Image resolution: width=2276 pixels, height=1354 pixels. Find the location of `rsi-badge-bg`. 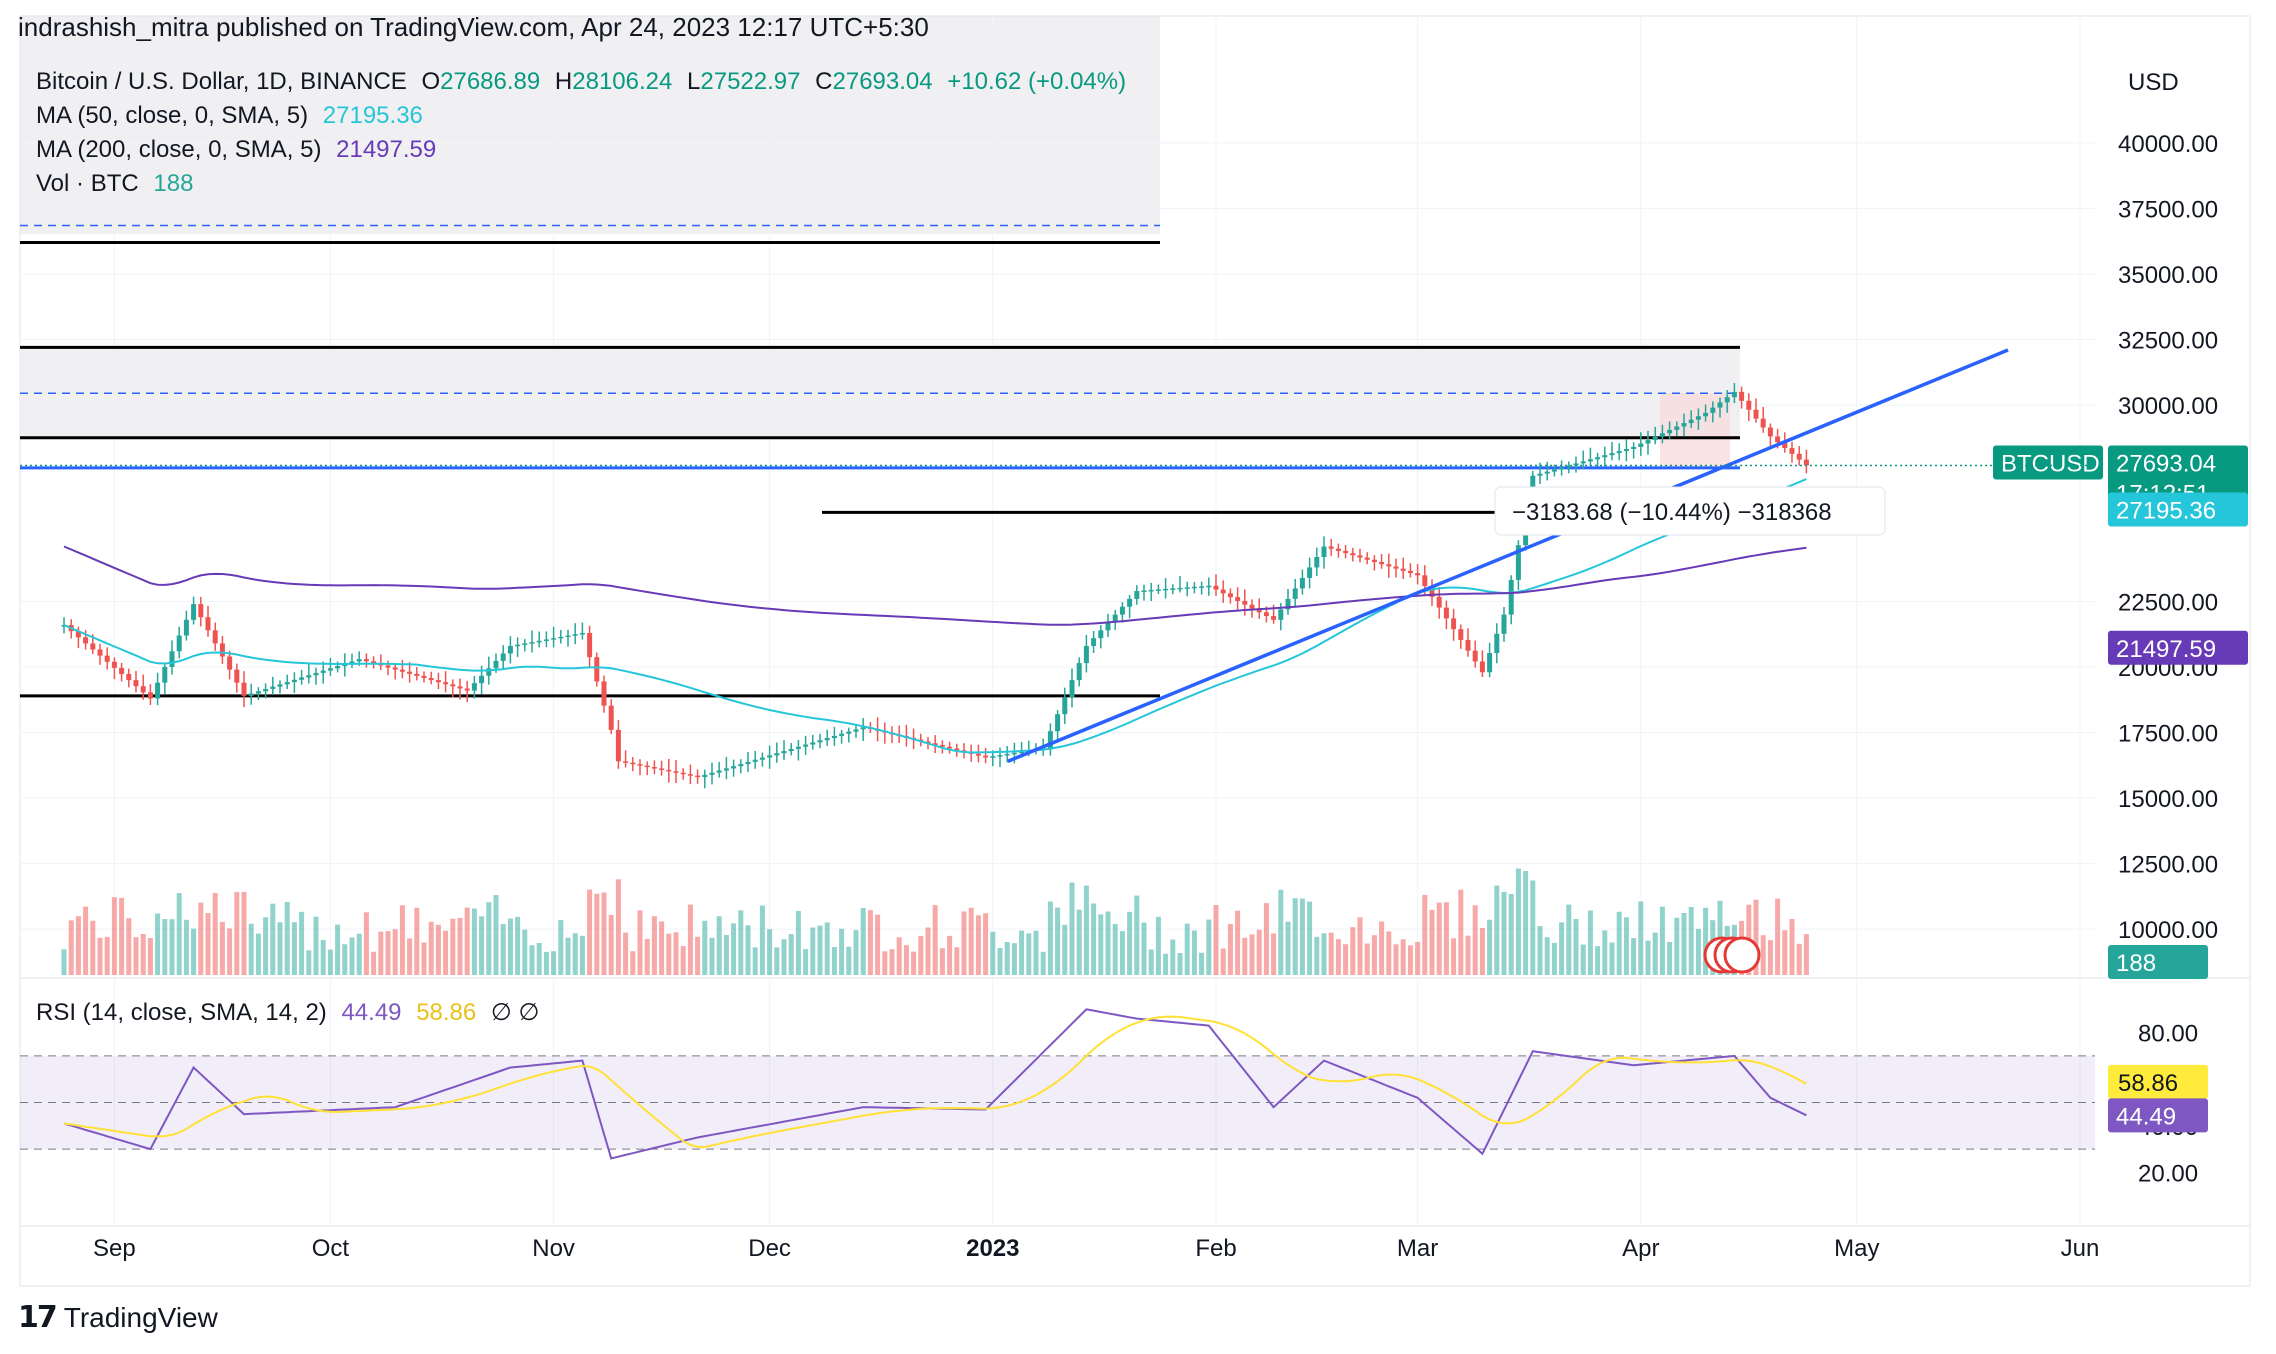

rsi-badge-bg is located at coordinates (2158, 1115).